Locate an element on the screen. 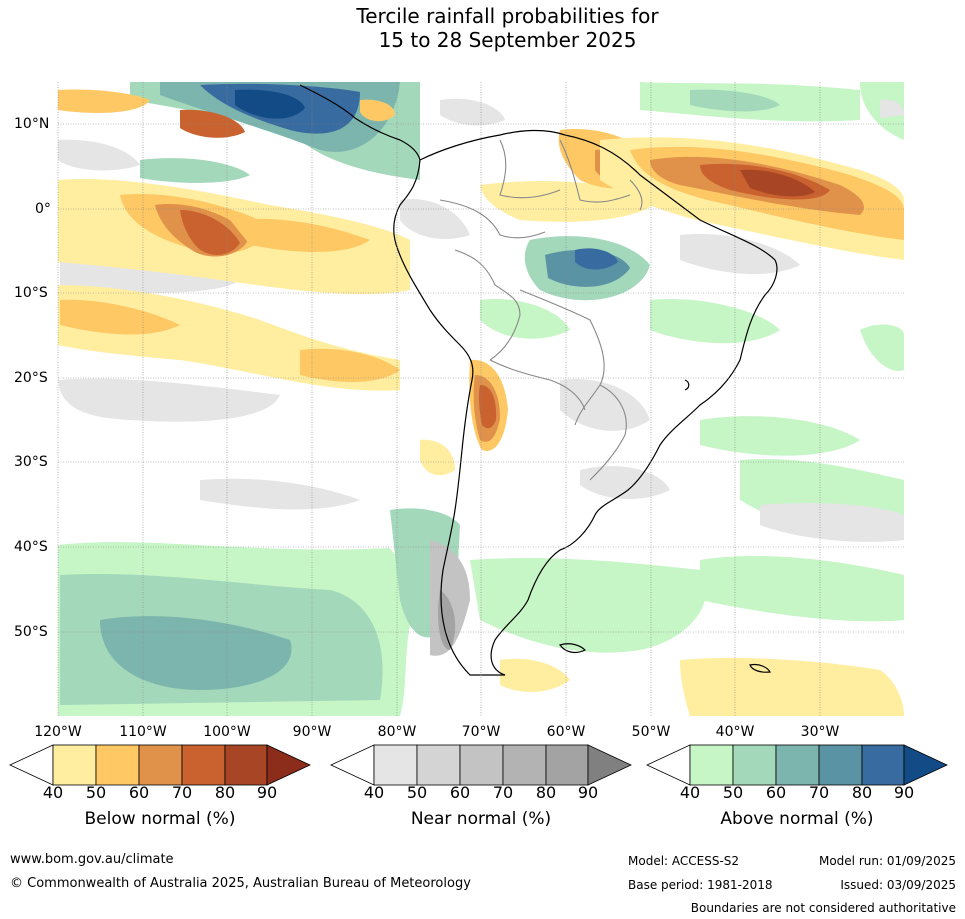 The height and width of the screenshot is (919, 965). near-tick-40: 40 is located at coordinates (374, 792).